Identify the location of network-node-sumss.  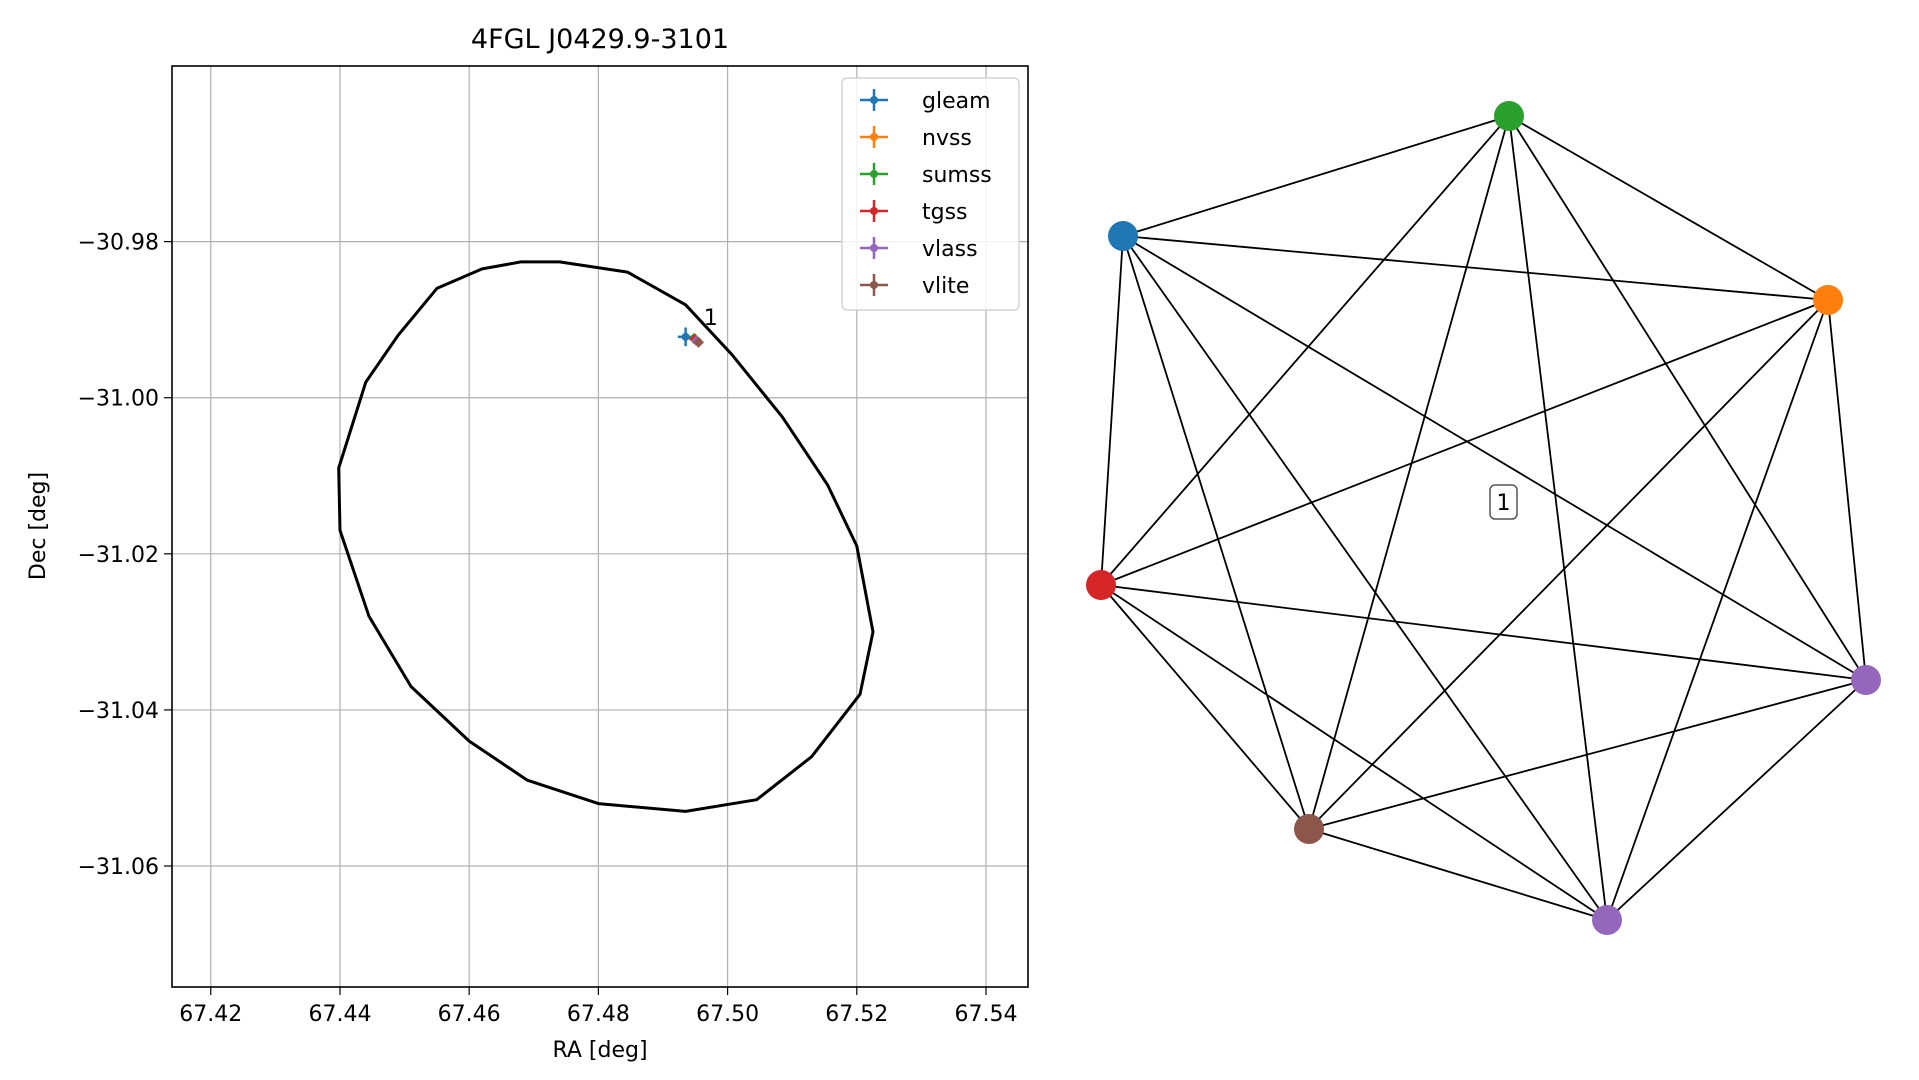
(1509, 116).